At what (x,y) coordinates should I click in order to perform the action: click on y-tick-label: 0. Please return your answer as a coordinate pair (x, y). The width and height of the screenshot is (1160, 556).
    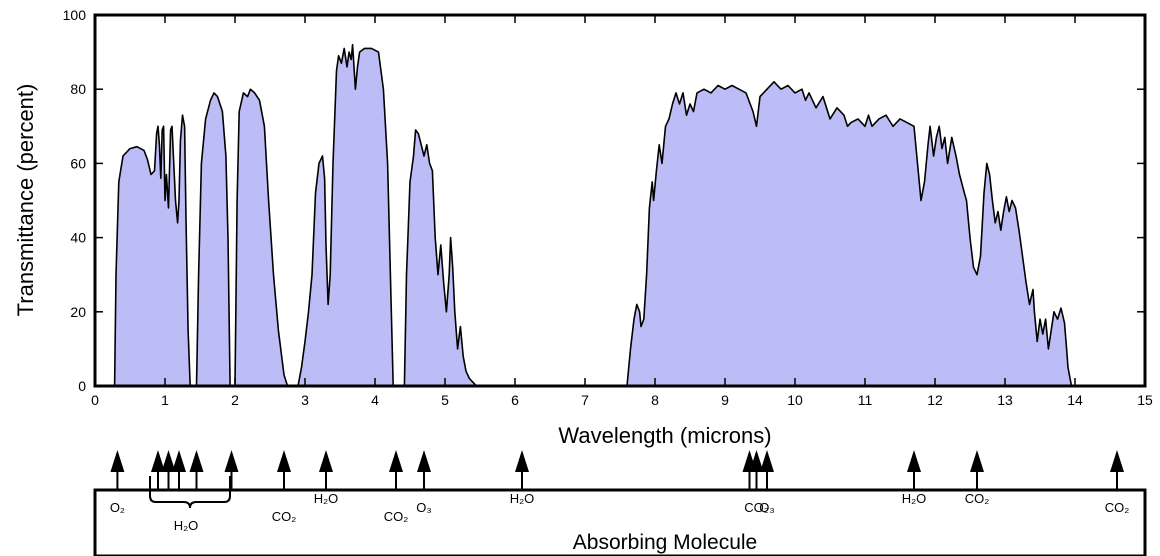
    Looking at the image, I should click on (82, 386).